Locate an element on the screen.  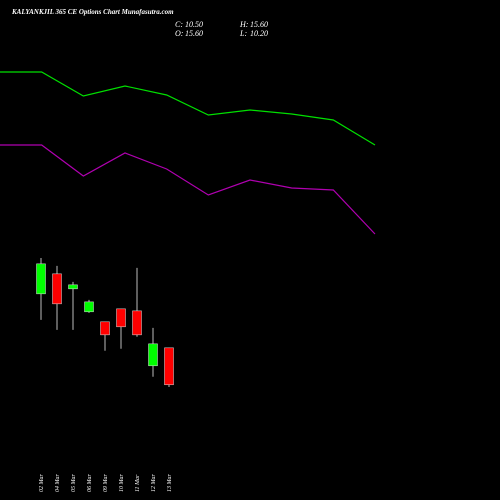
x-tick-label: 02 Mar is located at coordinates (42, 483).